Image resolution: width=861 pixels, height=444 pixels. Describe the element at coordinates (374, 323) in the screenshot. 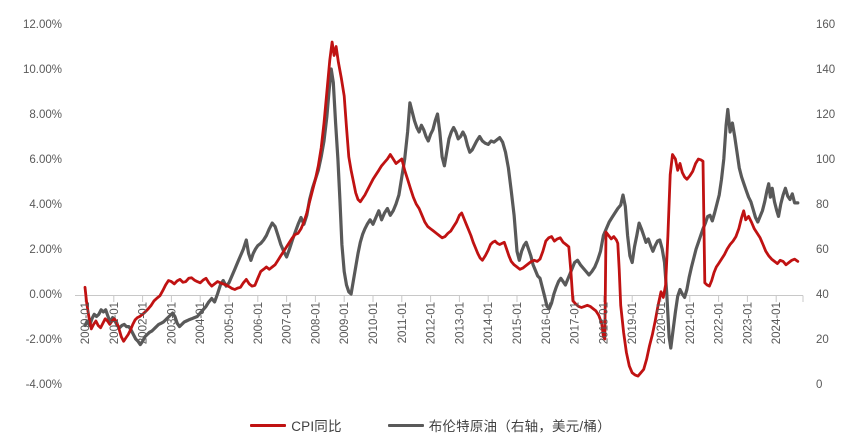

I see `x-axis-label: 2010-01` at that location.